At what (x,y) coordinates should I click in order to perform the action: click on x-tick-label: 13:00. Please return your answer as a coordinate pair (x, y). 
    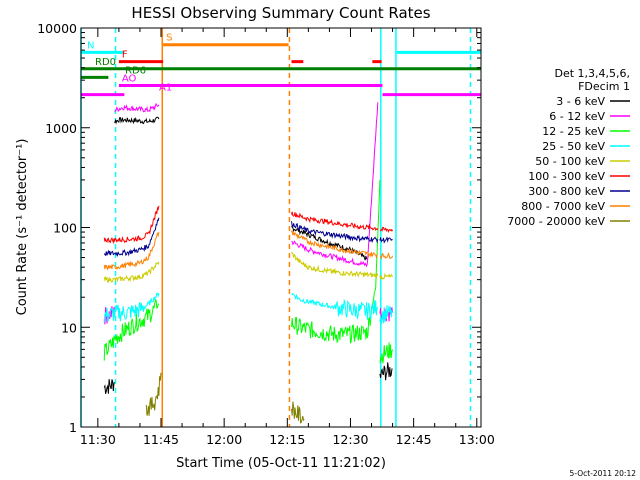
    Looking at the image, I should click on (477, 439).